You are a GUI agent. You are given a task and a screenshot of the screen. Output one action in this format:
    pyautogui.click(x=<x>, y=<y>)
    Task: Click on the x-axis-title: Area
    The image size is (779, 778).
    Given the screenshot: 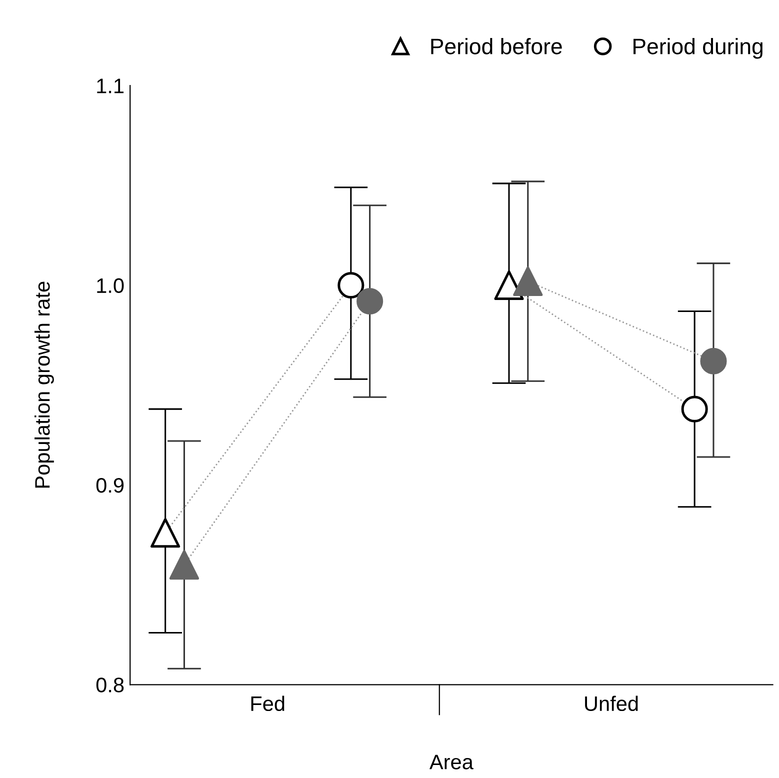 What is the action you would take?
    pyautogui.click(x=451, y=762)
    